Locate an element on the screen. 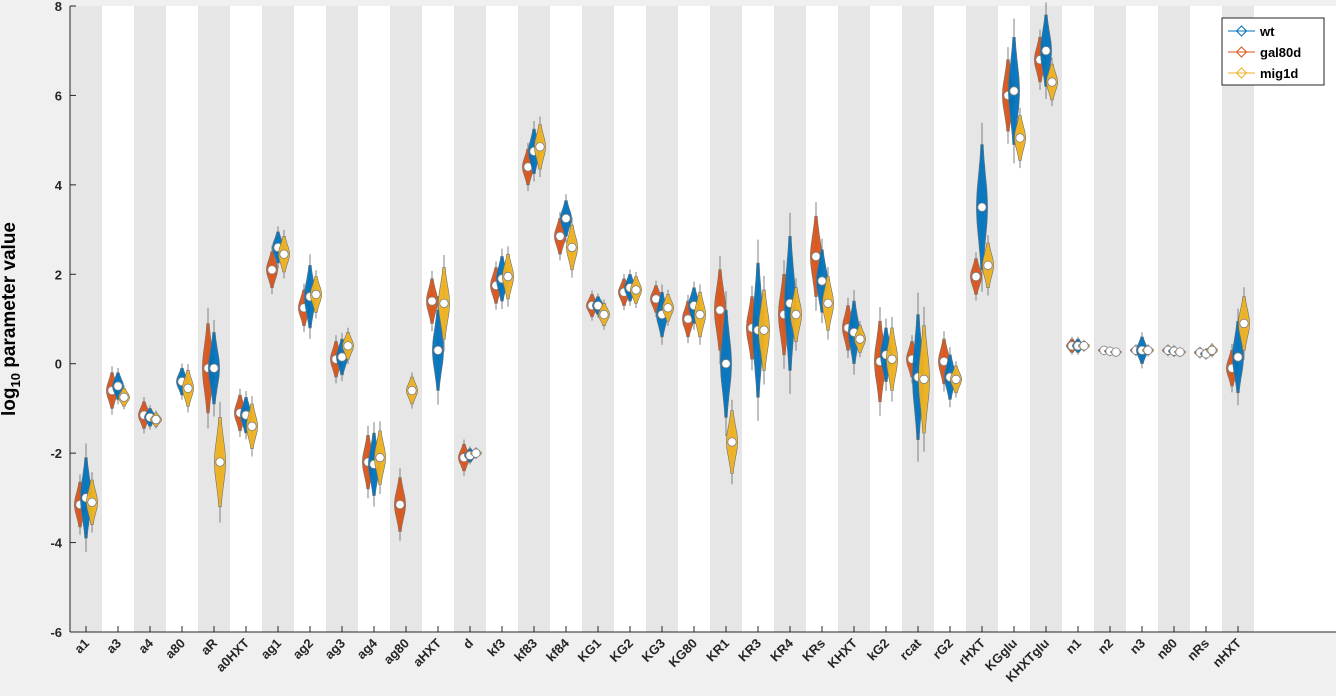 Image resolution: width=1336 pixels, height=696 pixels. category-band-a4 is located at coordinates (150, 319).